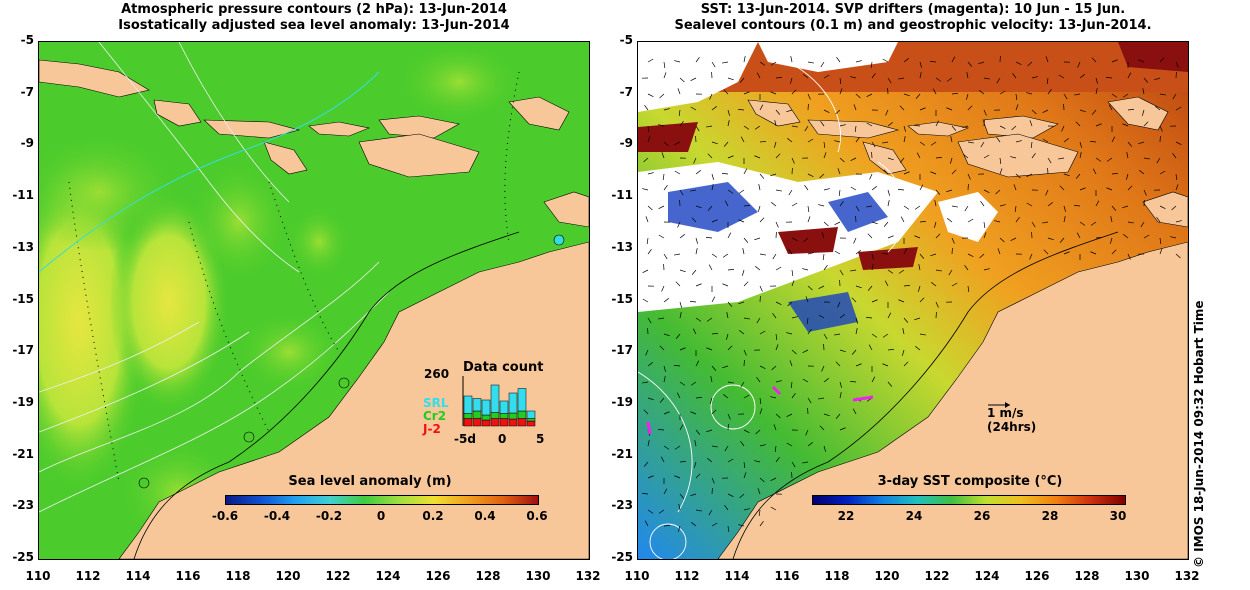  I want to click on sla-colorbar-title: Sea level anomaly (m), so click(370, 481).